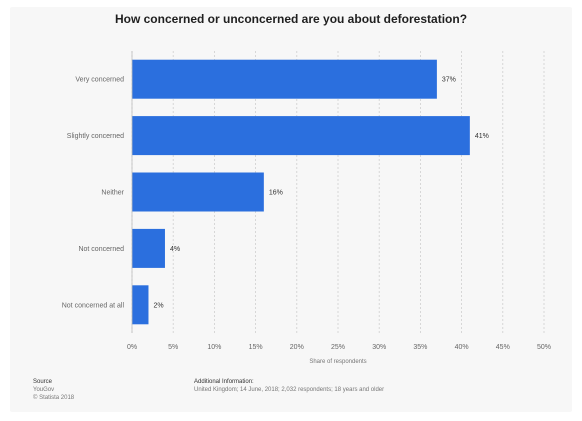  Describe the element at coordinates (297, 347) in the screenshot. I see `x-tick-label: 20%` at that location.